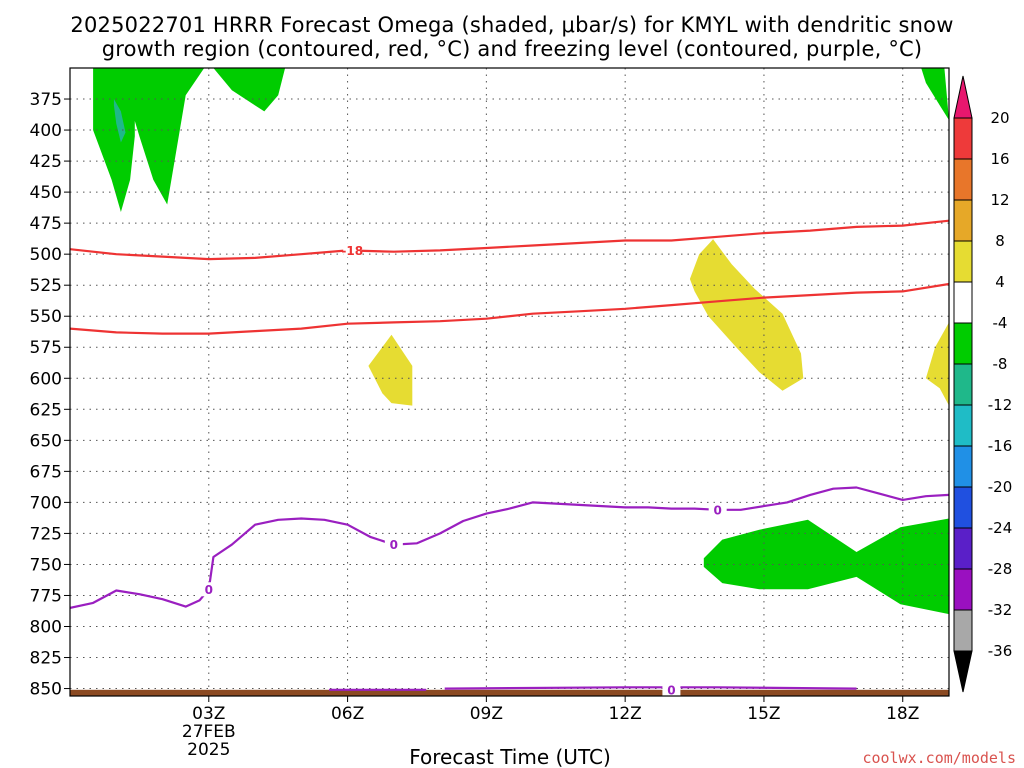 The image size is (1024, 768). What do you see at coordinates (763, 714) in the screenshot?
I see `x-tick-label: 15Z` at bounding box center [763, 714].